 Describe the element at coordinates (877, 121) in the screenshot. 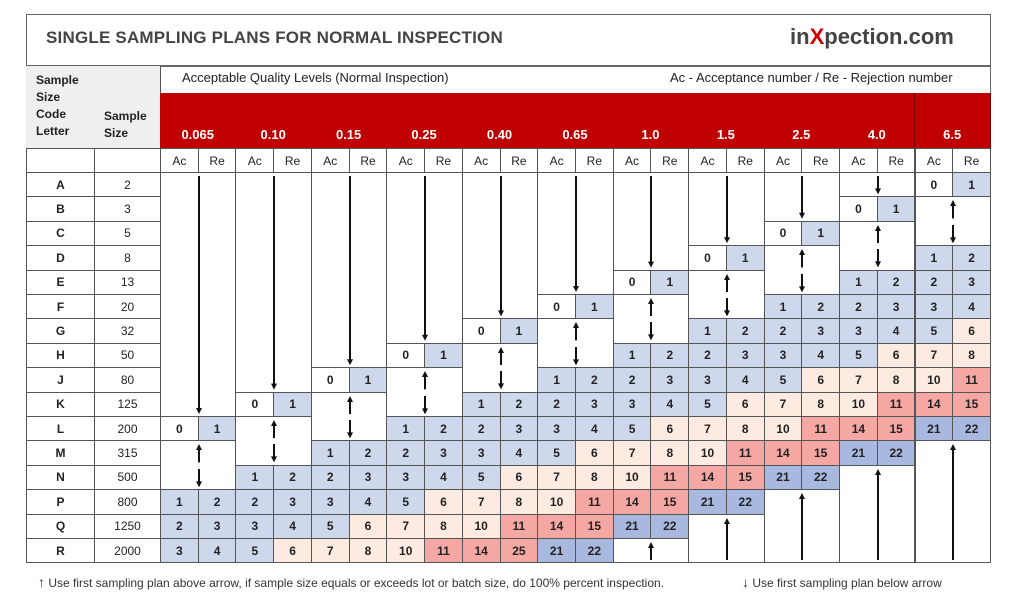

I see `aql-header-4.0: 4.0` at that location.